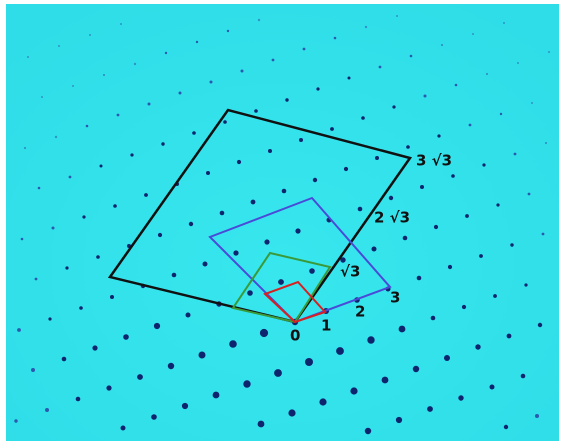  What do you see at coordinates (395, 298) in the screenshot?
I see `label: 3` at bounding box center [395, 298].